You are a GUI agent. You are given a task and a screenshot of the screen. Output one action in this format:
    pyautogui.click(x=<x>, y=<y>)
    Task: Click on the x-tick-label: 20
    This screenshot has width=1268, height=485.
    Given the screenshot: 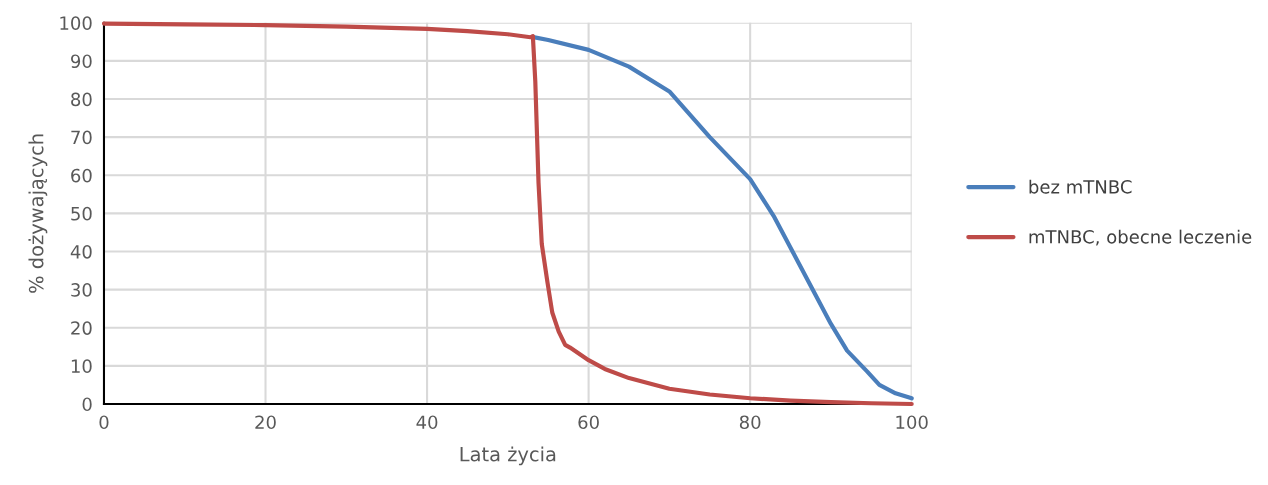 What is the action you would take?
    pyautogui.click(x=265, y=422)
    